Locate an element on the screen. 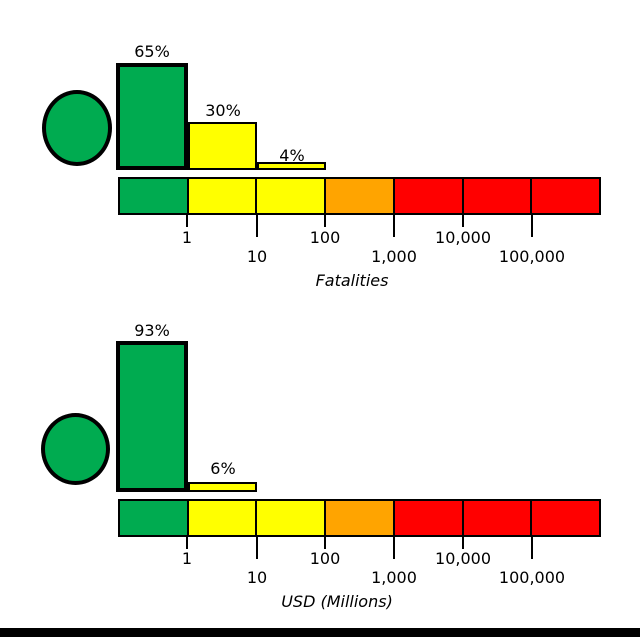 The height and width of the screenshot is (637, 640). bar-value-label: 6% is located at coordinates (223, 468).